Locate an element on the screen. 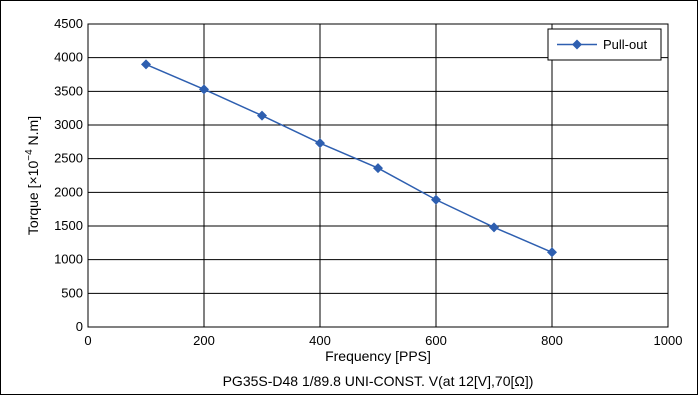 This screenshot has height=397, width=700. y-axis-label-prefix: Torque [×10 is located at coordinates (33, 198).